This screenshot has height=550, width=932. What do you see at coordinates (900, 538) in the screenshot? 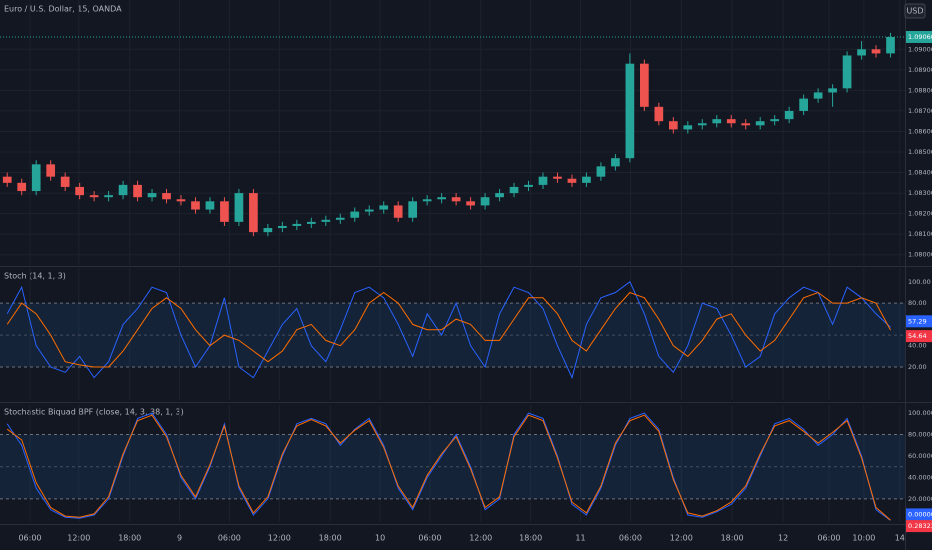
I see `x-tick-label: 14` at bounding box center [900, 538].